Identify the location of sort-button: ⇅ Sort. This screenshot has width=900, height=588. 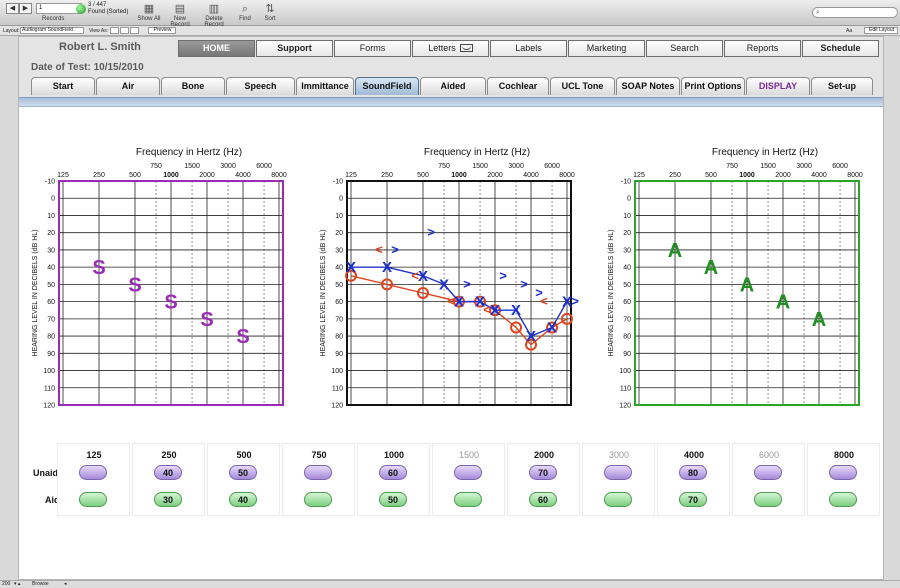
(270, 12).